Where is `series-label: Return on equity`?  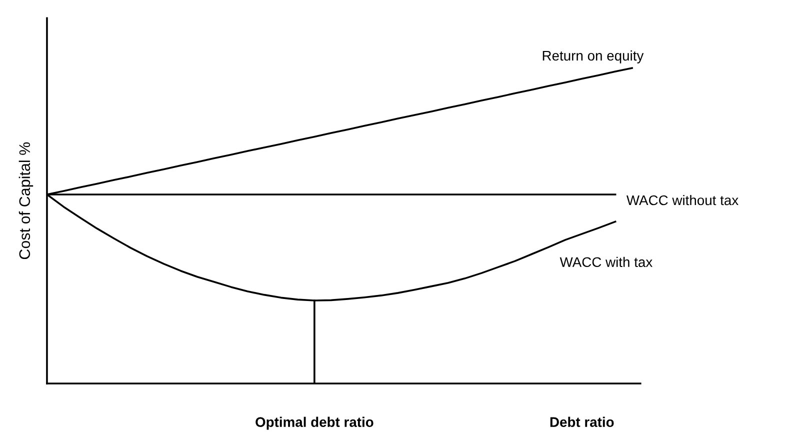 series-label: Return on equity is located at coordinates (593, 57).